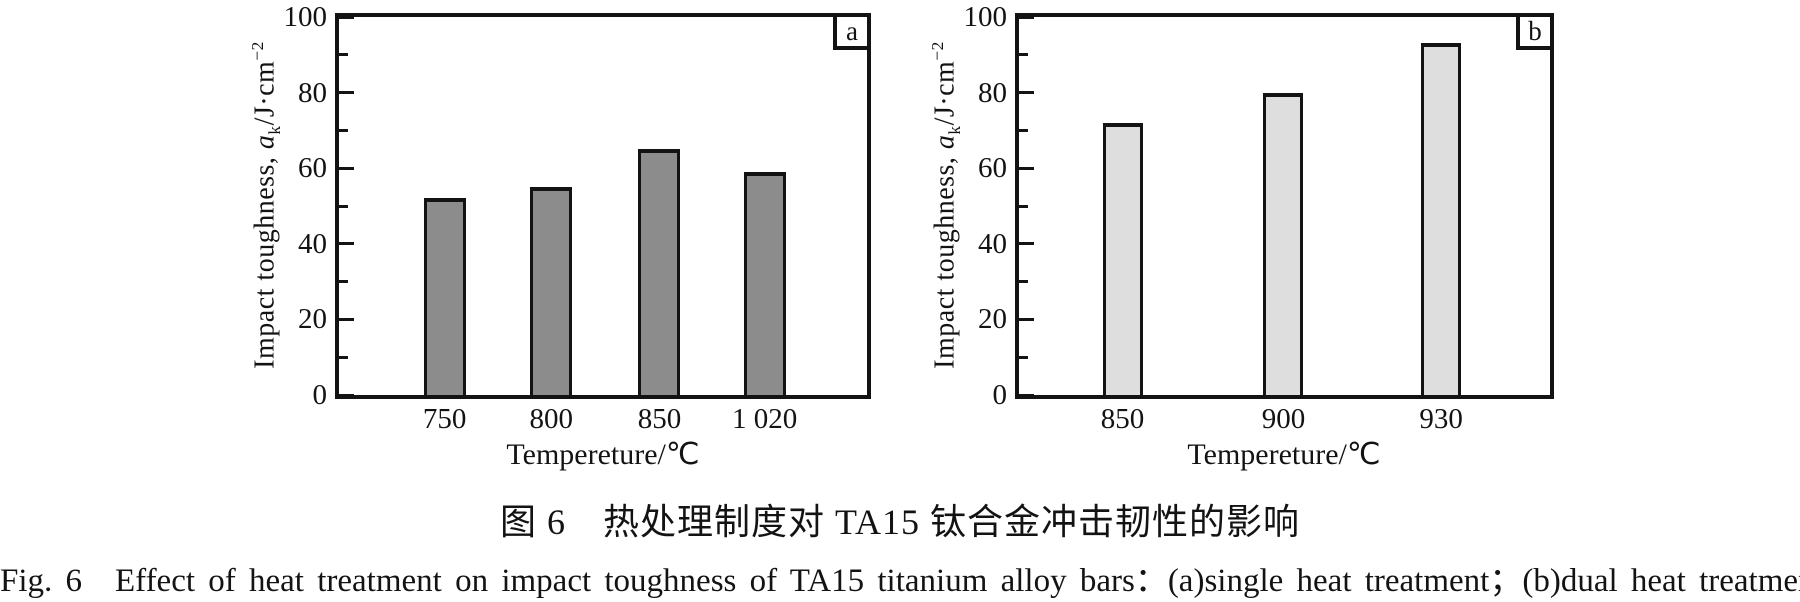 The height and width of the screenshot is (602, 1800). I want to click on x-axis-title-a: Tempereture/℃, so click(603, 454).